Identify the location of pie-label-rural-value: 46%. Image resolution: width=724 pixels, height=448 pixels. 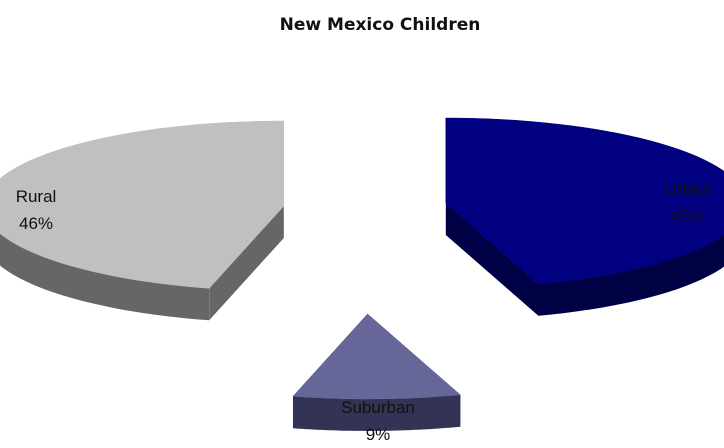
(36, 223).